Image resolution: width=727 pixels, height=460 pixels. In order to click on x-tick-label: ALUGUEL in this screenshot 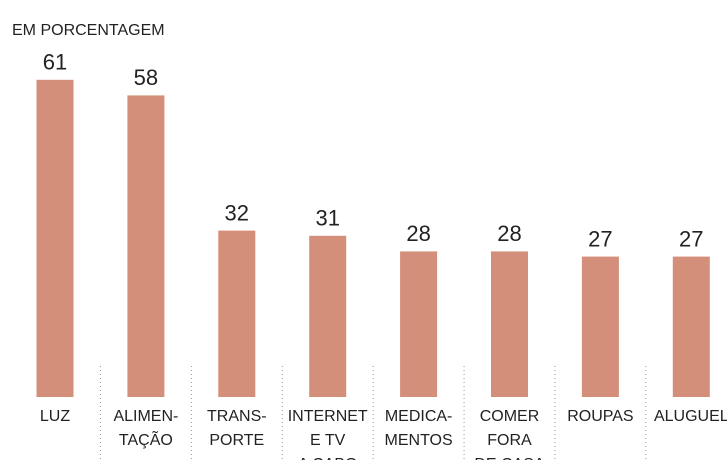, I will do `click(690, 416)`.